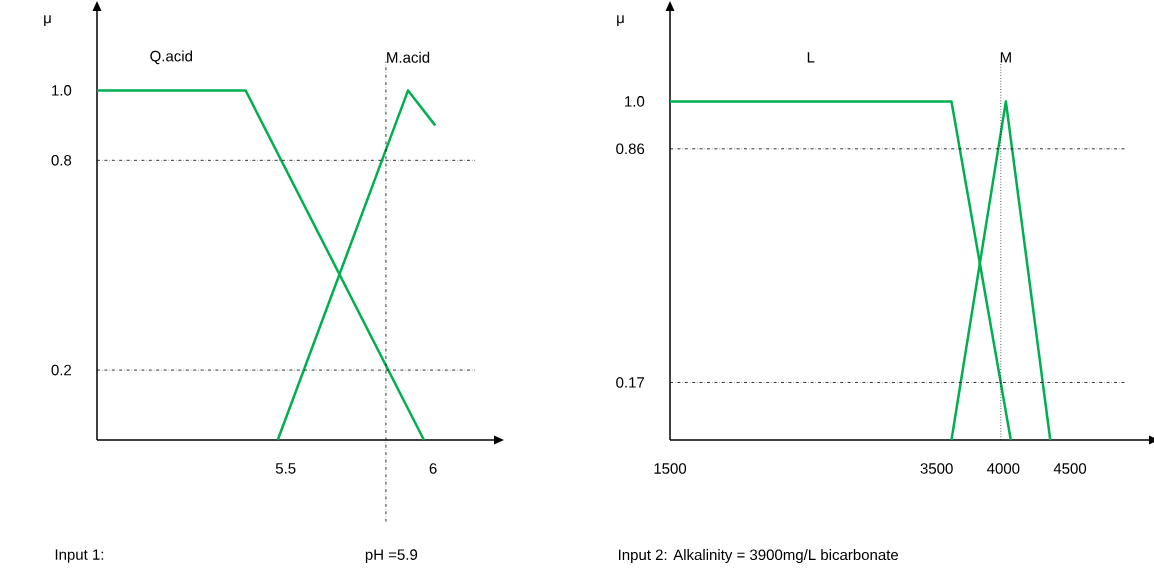 Image resolution: width=1154 pixels, height=571 pixels. I want to click on series-label: Q.acid, so click(171, 57).